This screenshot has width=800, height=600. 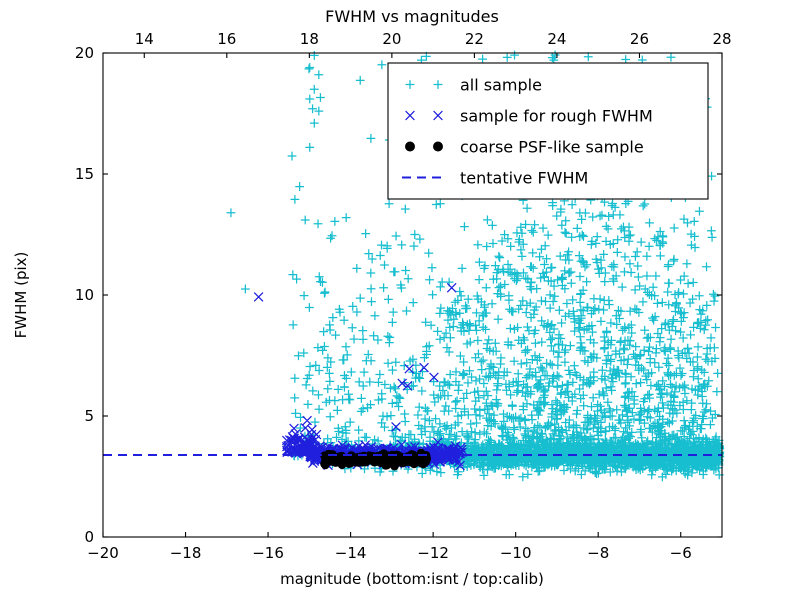 I want to click on ytick-label: 15, so click(x=84, y=174).